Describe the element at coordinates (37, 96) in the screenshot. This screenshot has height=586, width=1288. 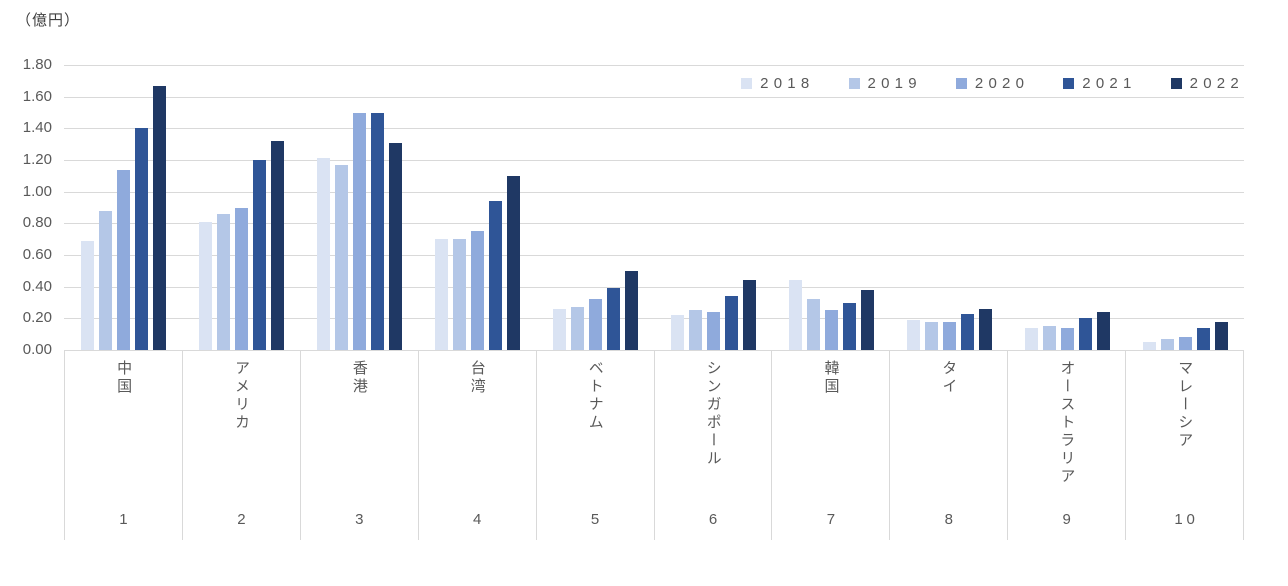
I see `y-tick-label: 1.60` at that location.